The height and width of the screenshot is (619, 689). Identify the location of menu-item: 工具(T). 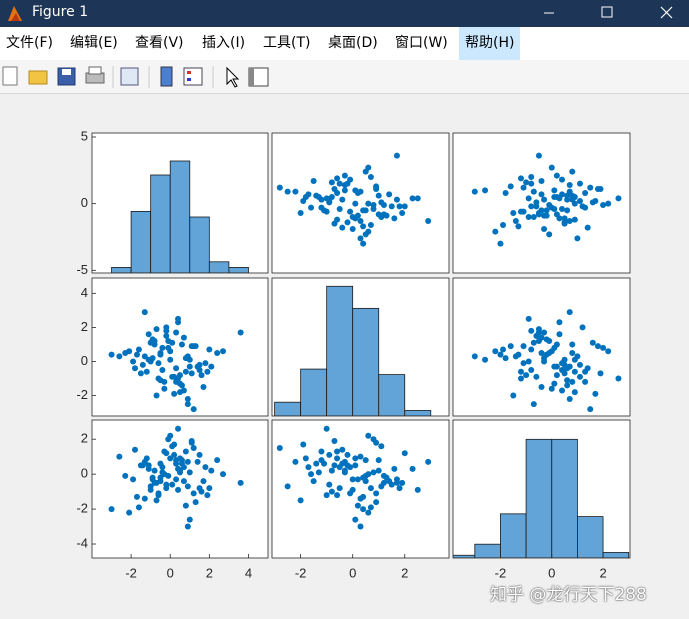
(287, 43).